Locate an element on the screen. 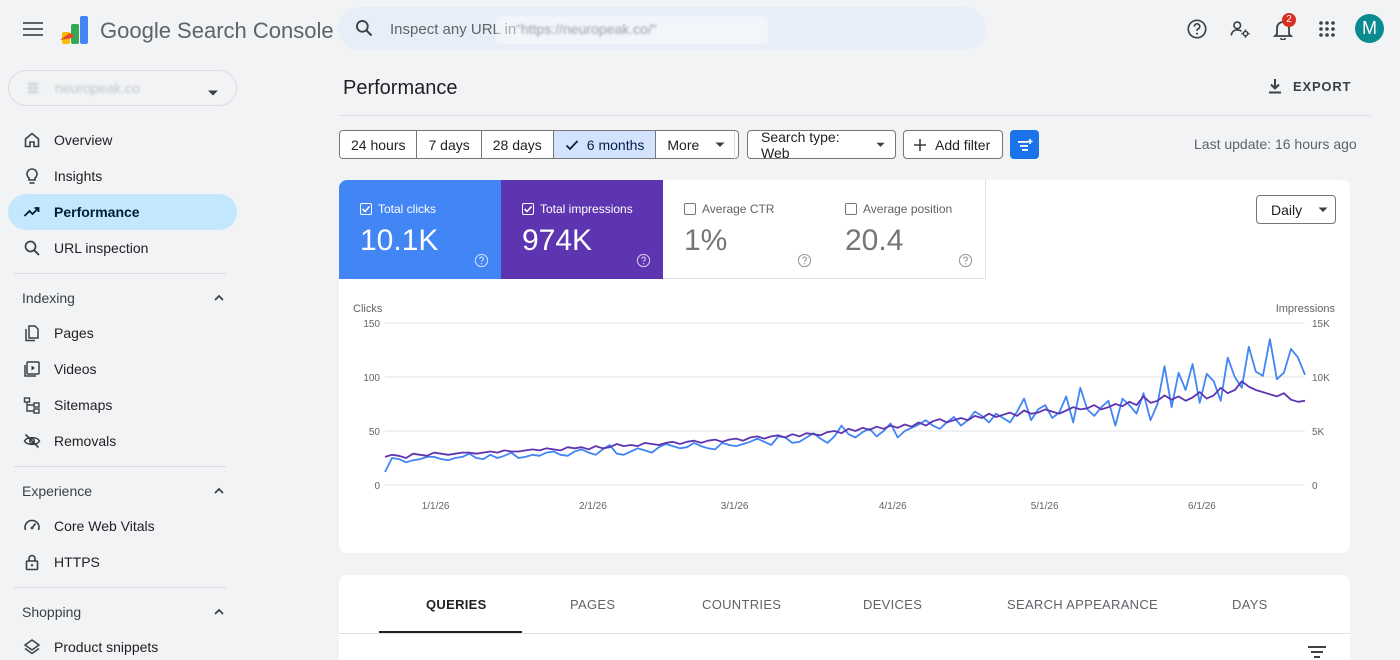 Image resolution: width=1400 pixels, height=660 pixels. right-axis-label: Impressions is located at coordinates (1306, 309).